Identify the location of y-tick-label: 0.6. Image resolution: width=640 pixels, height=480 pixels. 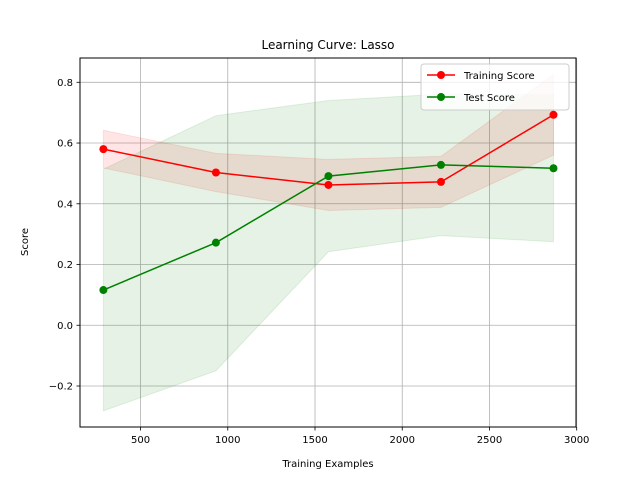
(65, 144).